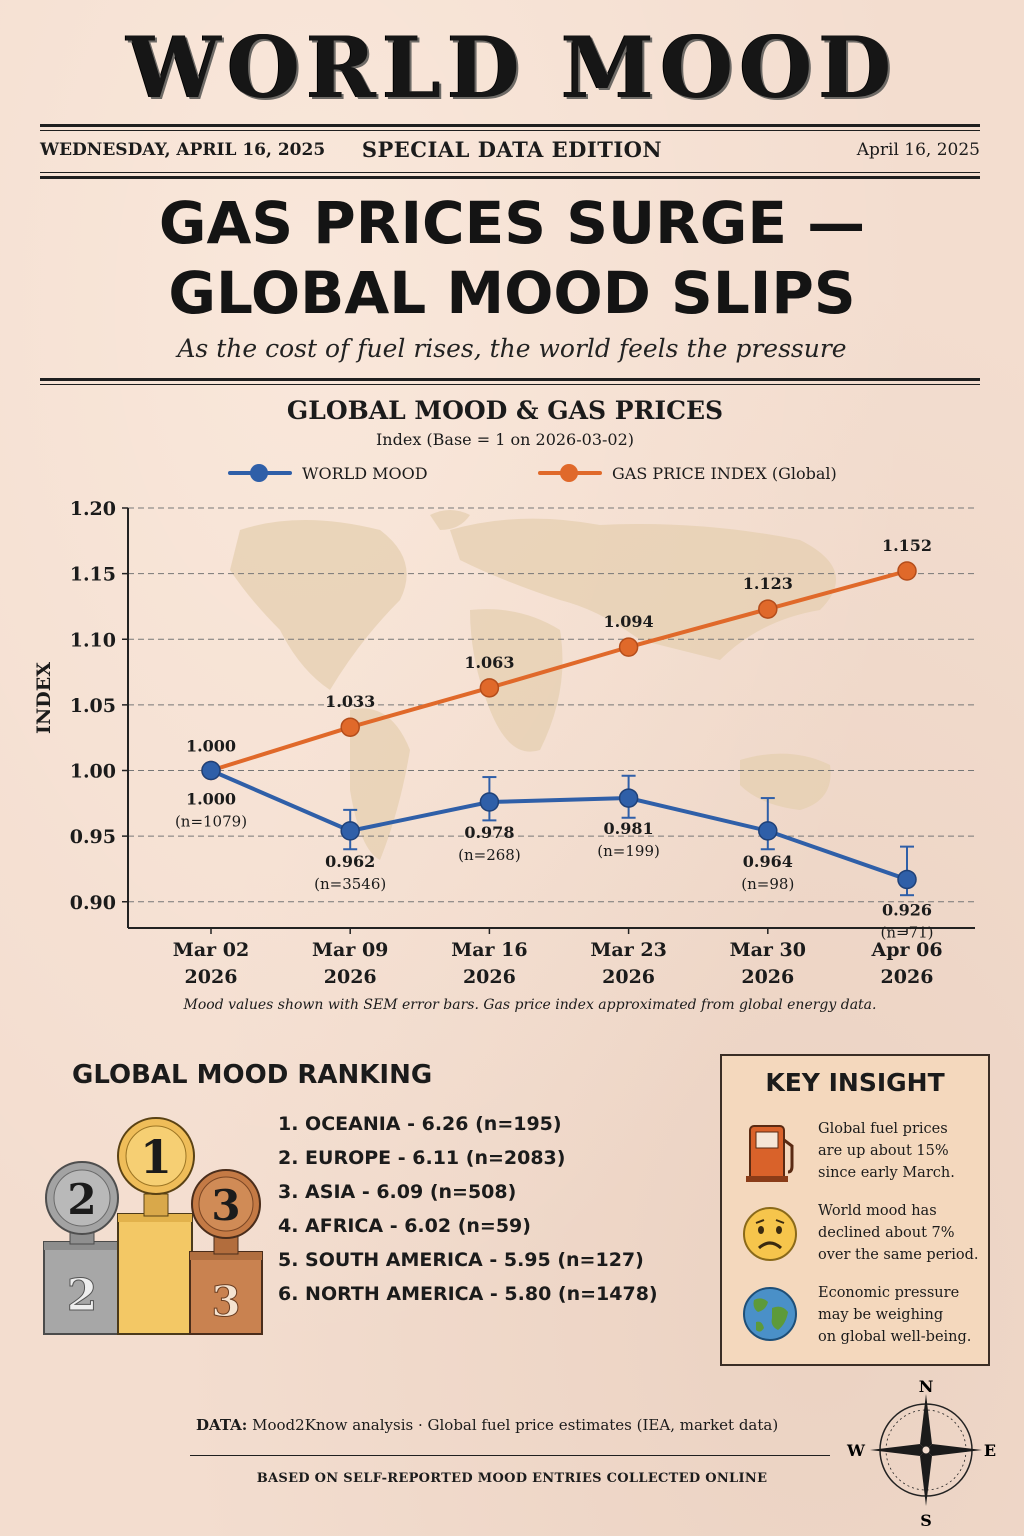  I want to click on ranking-item: 1. OCEANIA - 6.26 (n=195), so click(420, 1124).